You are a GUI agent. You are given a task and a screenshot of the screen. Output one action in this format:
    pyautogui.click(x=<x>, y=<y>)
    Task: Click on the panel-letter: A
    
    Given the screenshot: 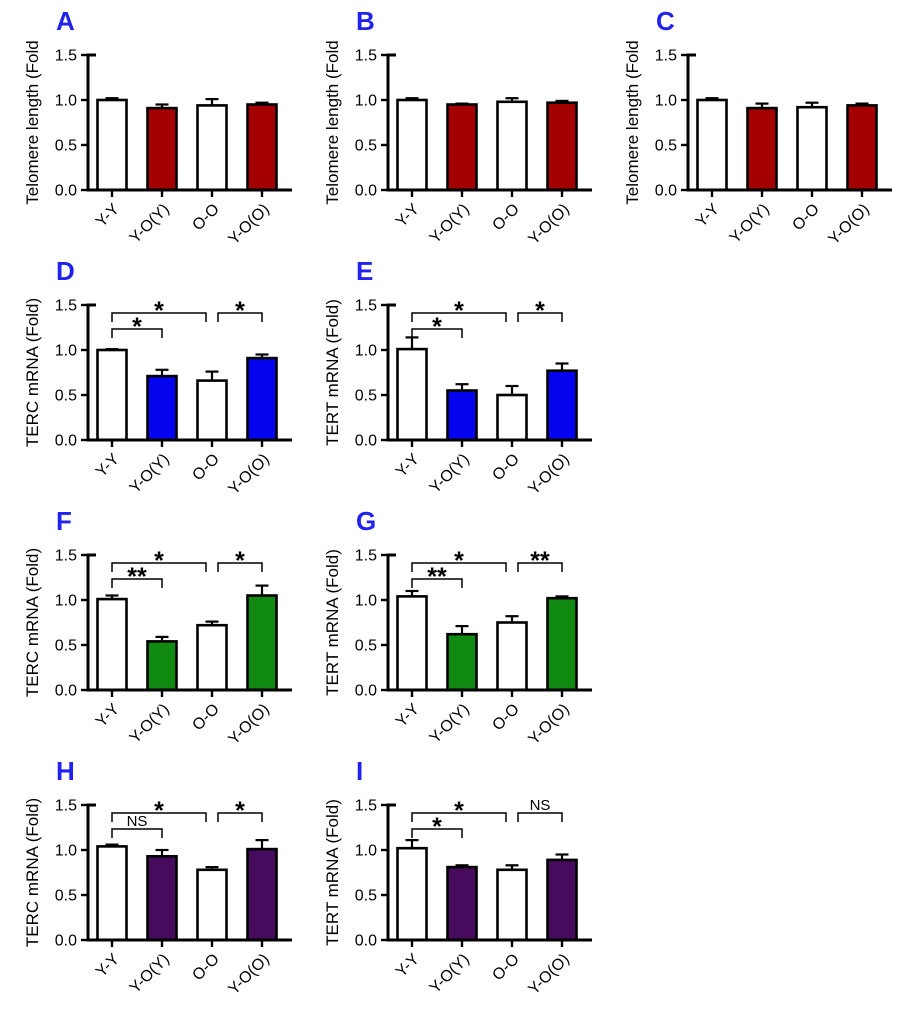 What is the action you would take?
    pyautogui.click(x=65, y=21)
    